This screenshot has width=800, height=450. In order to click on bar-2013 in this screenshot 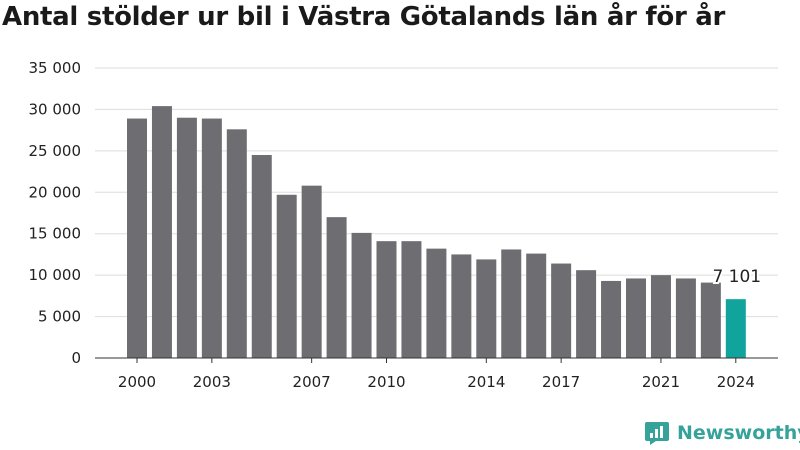, I will do `click(461, 306)`.